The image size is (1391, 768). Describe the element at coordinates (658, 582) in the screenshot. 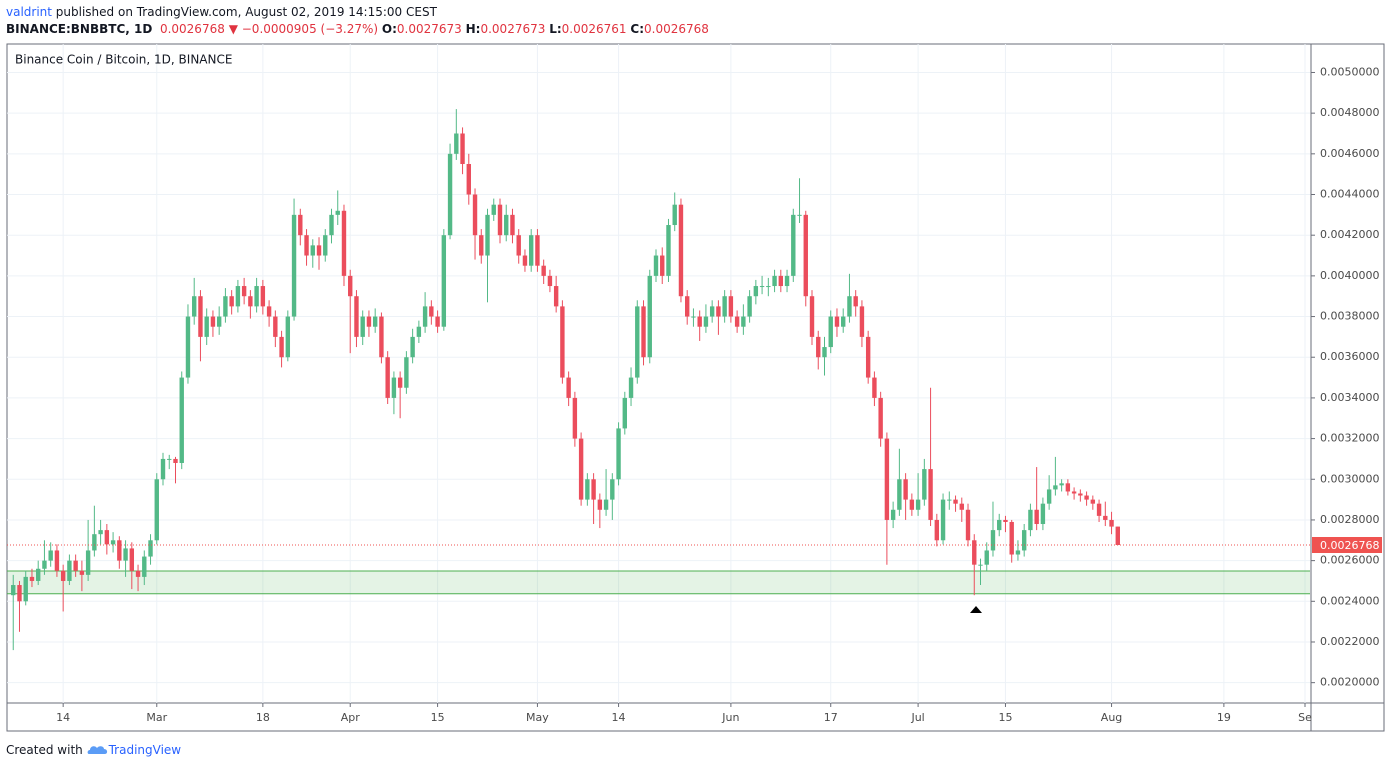

I see `support-zone` at that location.